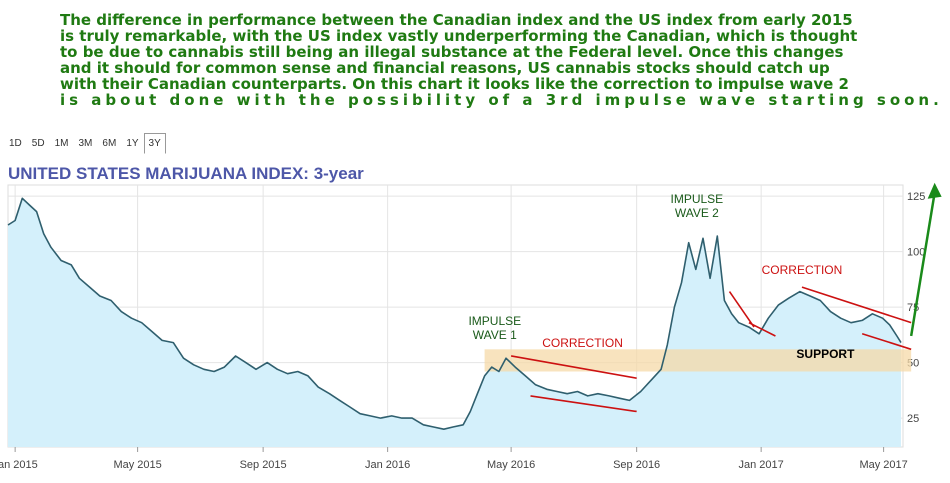  What do you see at coordinates (697, 213) in the screenshot?
I see `annotation-label: WAVE 2` at bounding box center [697, 213].